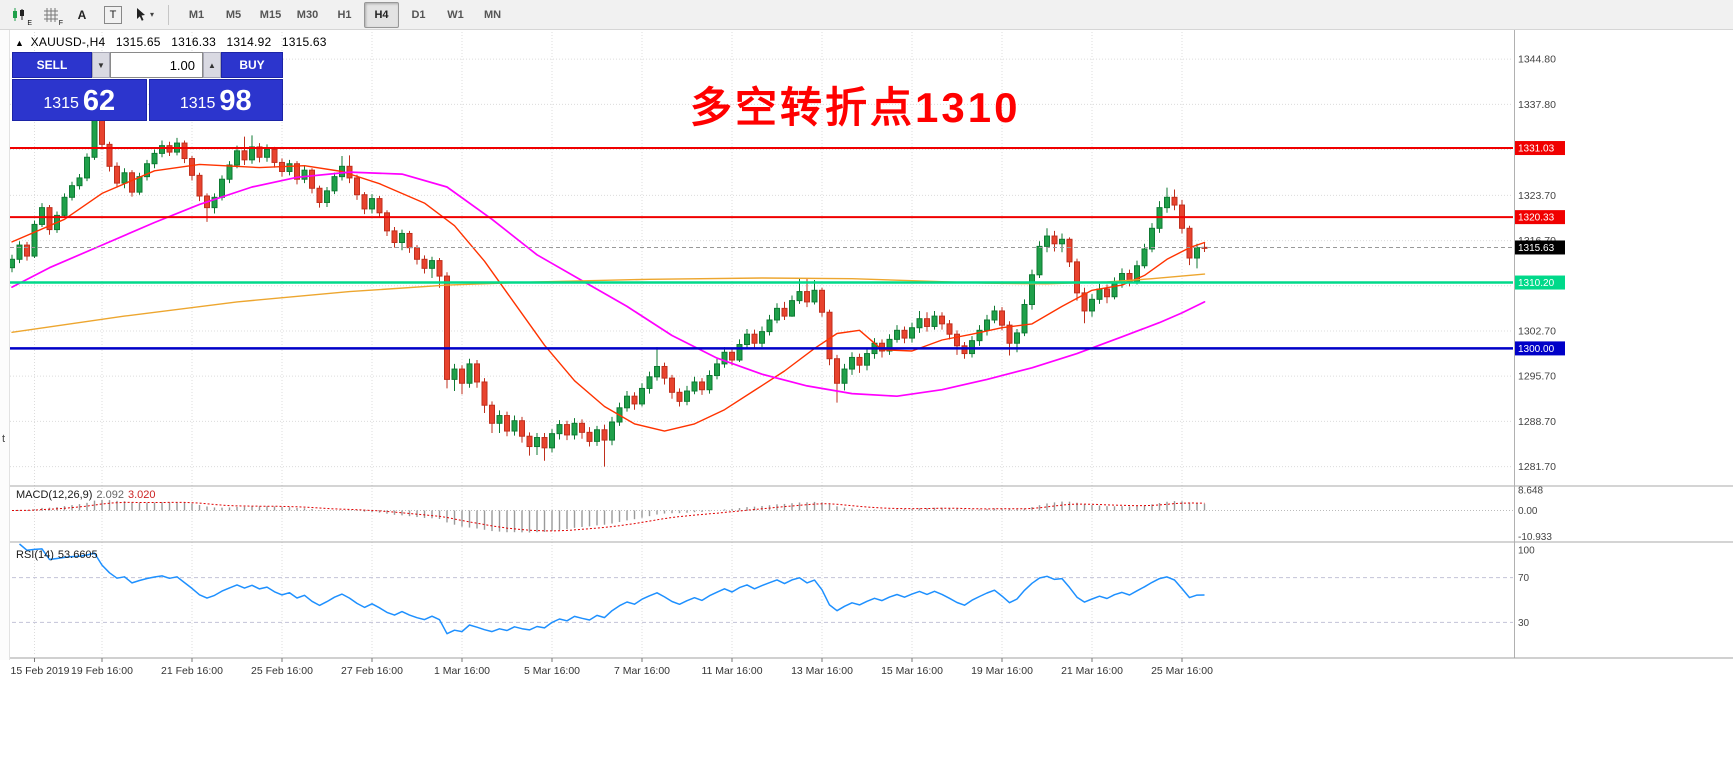  I want to click on macd-label: MACD(12,26,9) 2.092 3.020, so click(85, 495).